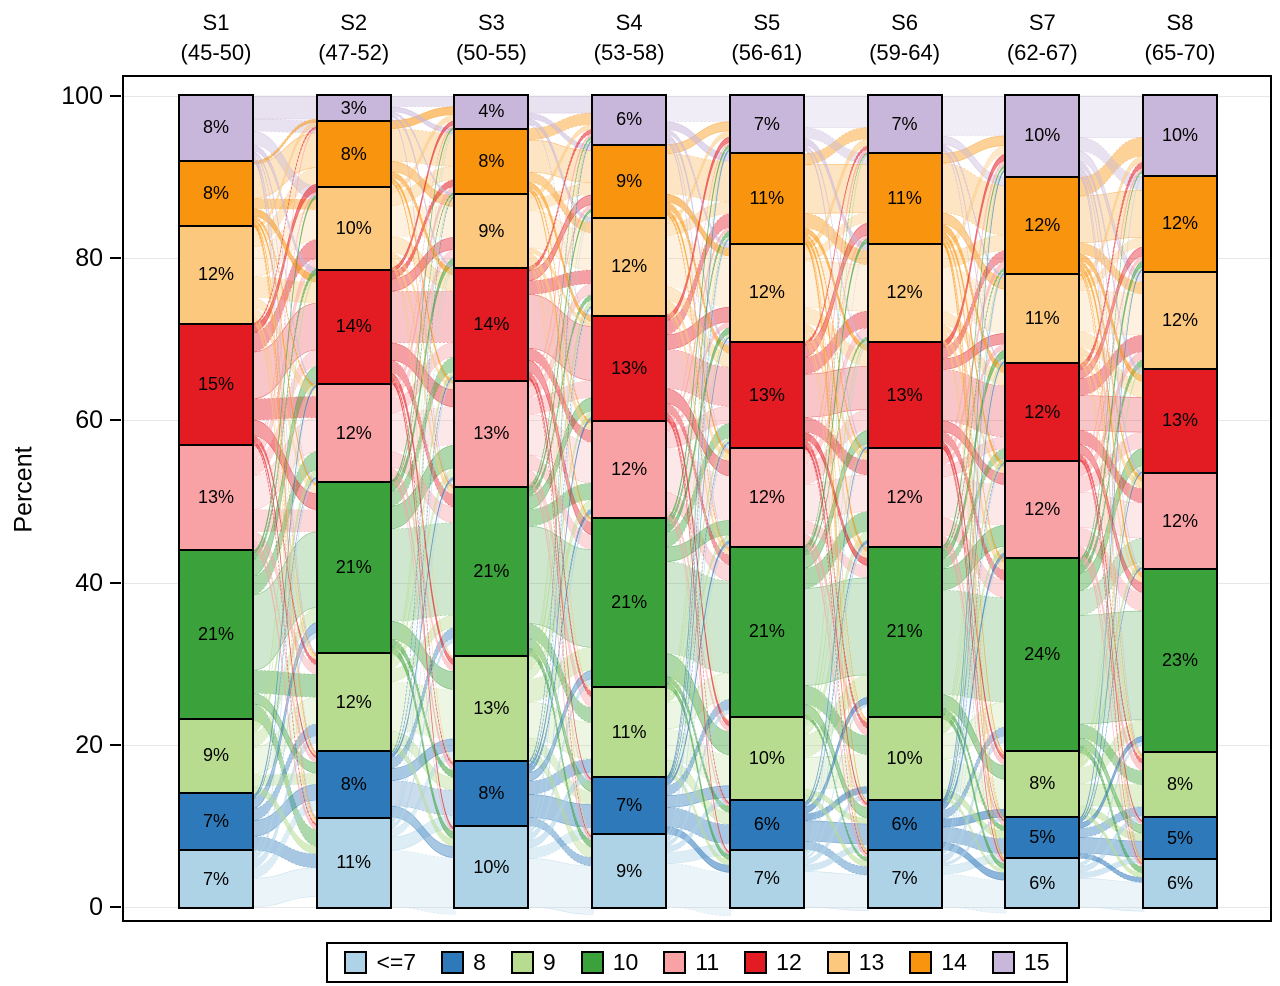 This screenshot has height=986, width=1280. What do you see at coordinates (216, 22) in the screenshot?
I see `column-label: S1` at bounding box center [216, 22].